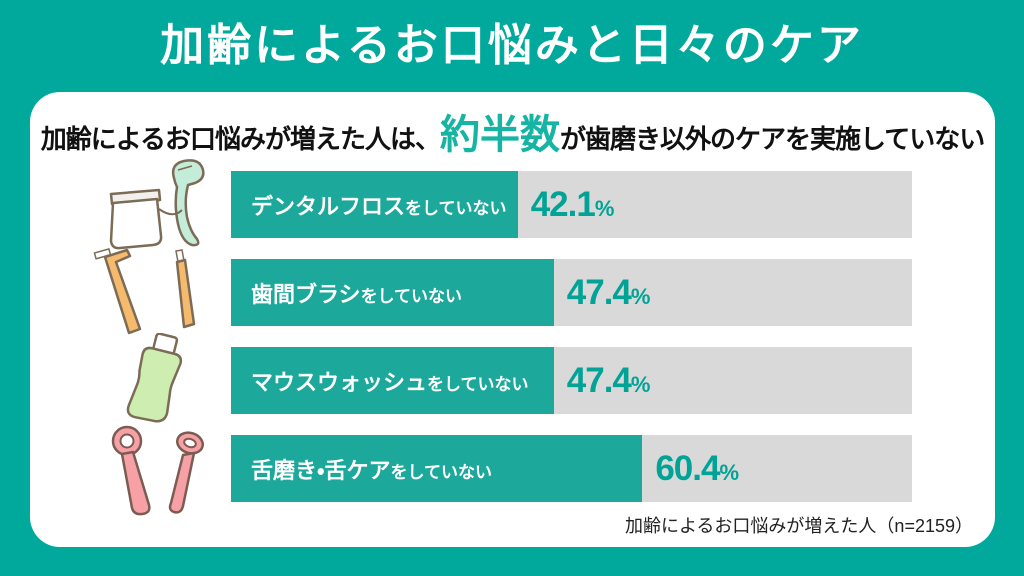  I want to click on bar-fill: 舌磨き・舌ケアをしていない, so click(437, 468).